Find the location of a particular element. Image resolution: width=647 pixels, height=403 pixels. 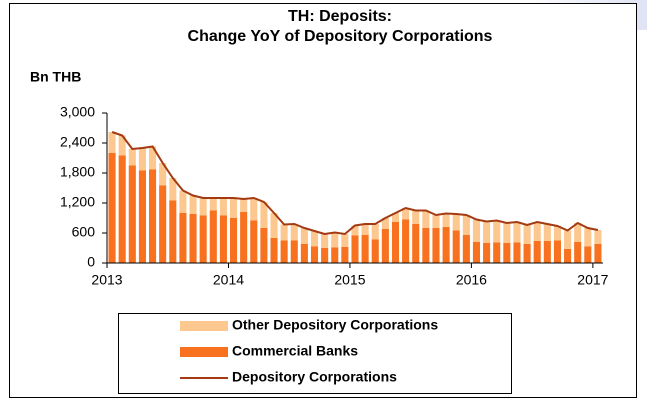

y-tick-label: 2,400 is located at coordinates (77, 142).